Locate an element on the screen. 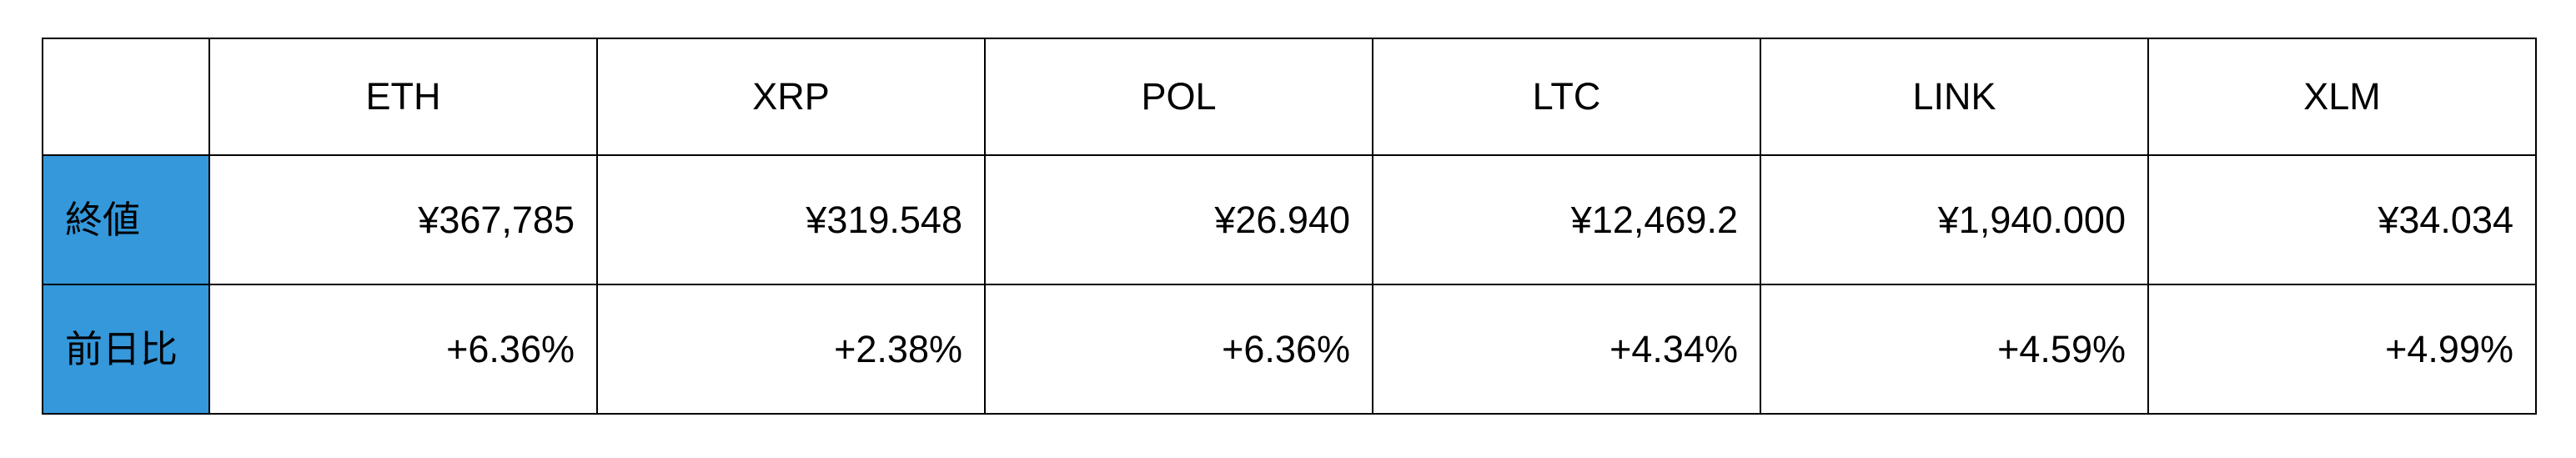 The height and width of the screenshot is (458, 2576). table-corner-cell is located at coordinates (126, 97).